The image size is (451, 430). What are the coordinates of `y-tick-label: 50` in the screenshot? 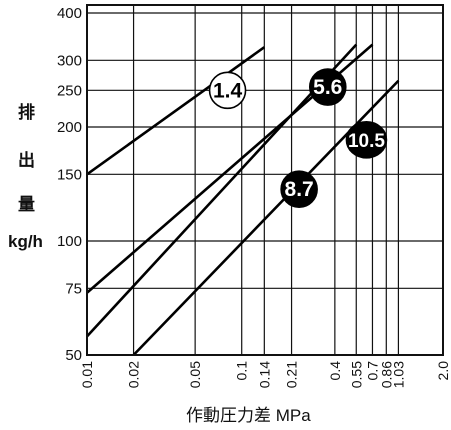 It's located at (73, 355).